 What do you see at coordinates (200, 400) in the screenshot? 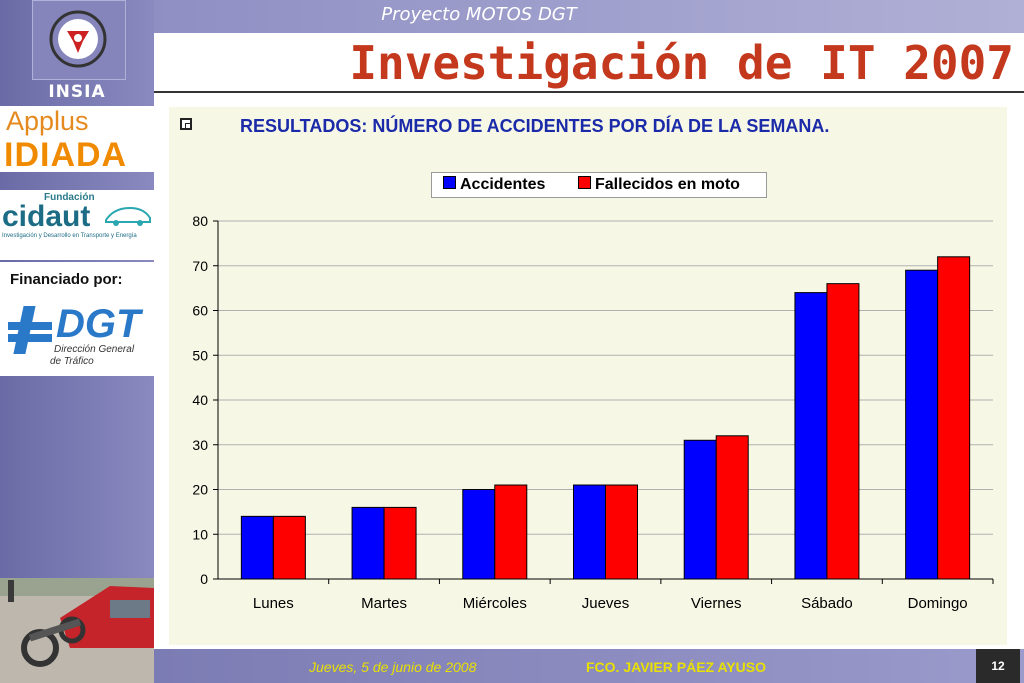
I see `y-tick-label: 40` at bounding box center [200, 400].